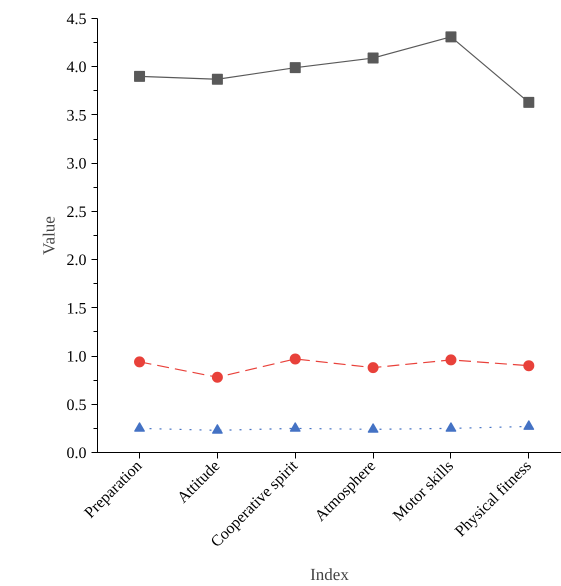 Image resolution: width=561 pixels, height=586 pixels. What do you see at coordinates (76, 261) in the screenshot?
I see `y-tick-label: 2.0` at bounding box center [76, 261].